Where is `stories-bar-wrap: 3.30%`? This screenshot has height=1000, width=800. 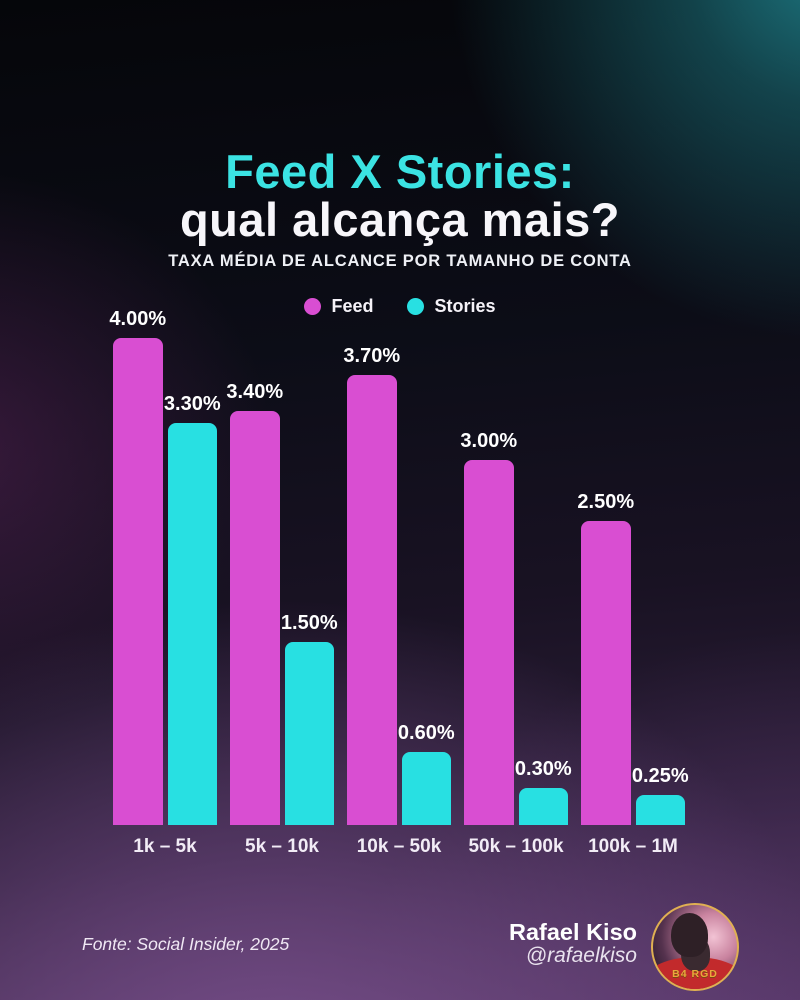
stories-bar-wrap: 3.30% is located at coordinates (192, 562).